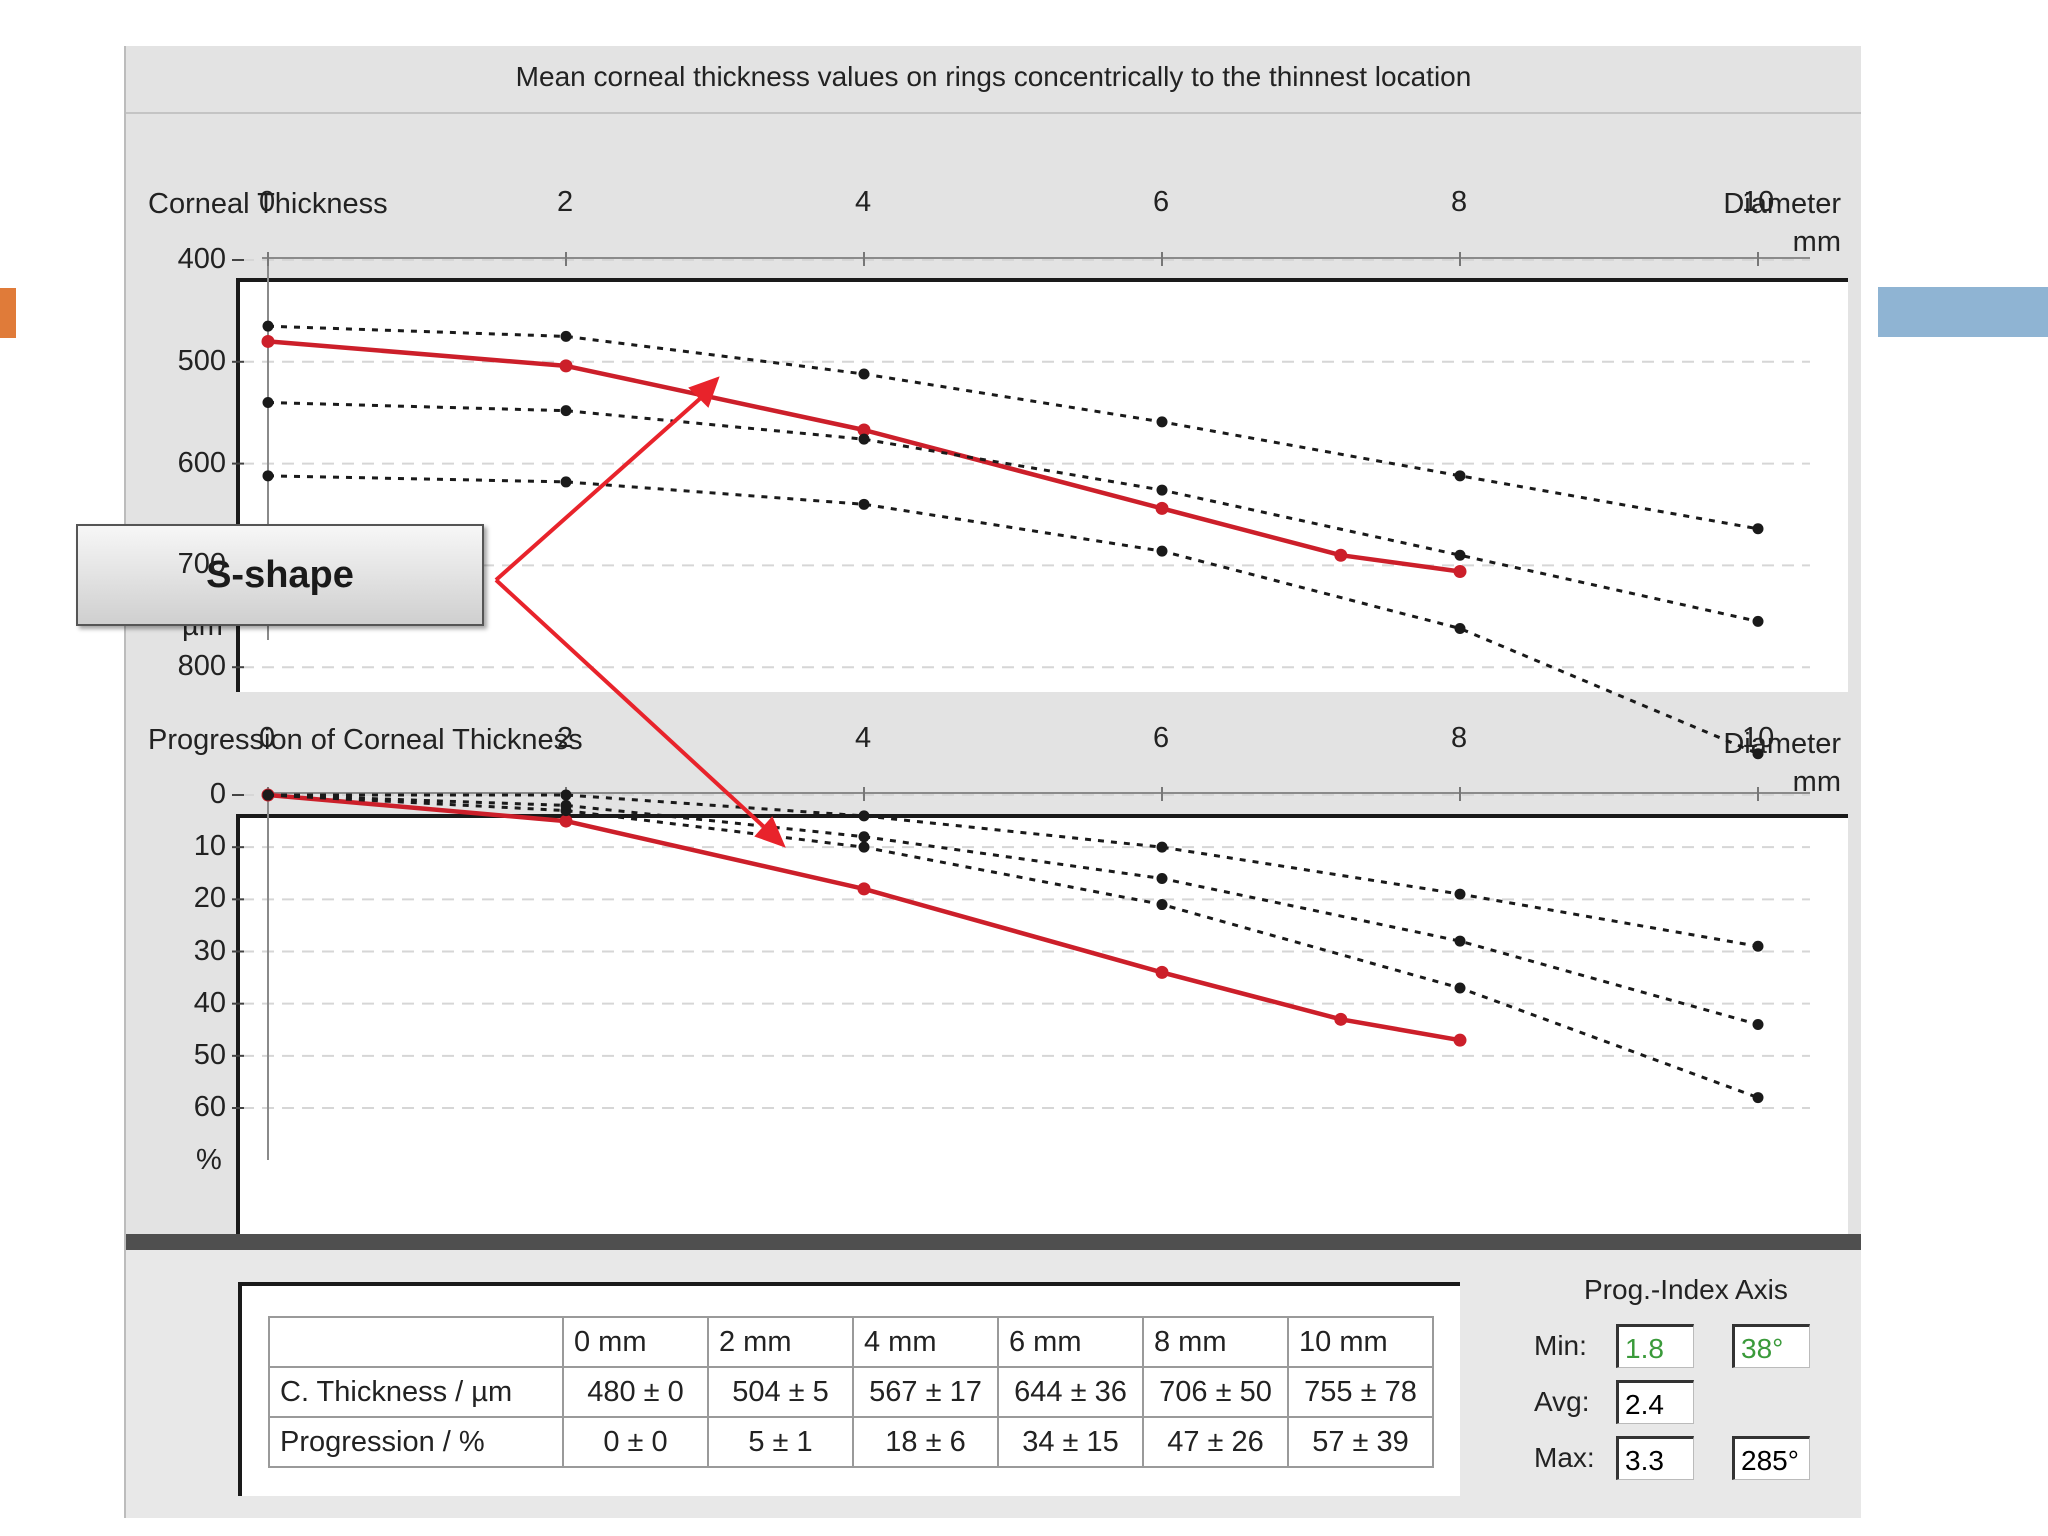 Image resolution: width=2048 pixels, height=1536 pixels. Describe the element at coordinates (925, 1392) in the screenshot. I see `table-cell: 567 ± 17` at that location.